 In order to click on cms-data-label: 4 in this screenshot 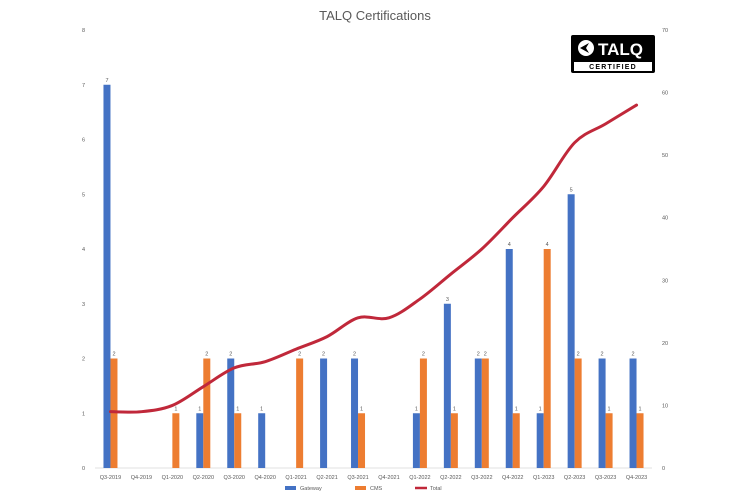, I will do `click(547, 245)`.